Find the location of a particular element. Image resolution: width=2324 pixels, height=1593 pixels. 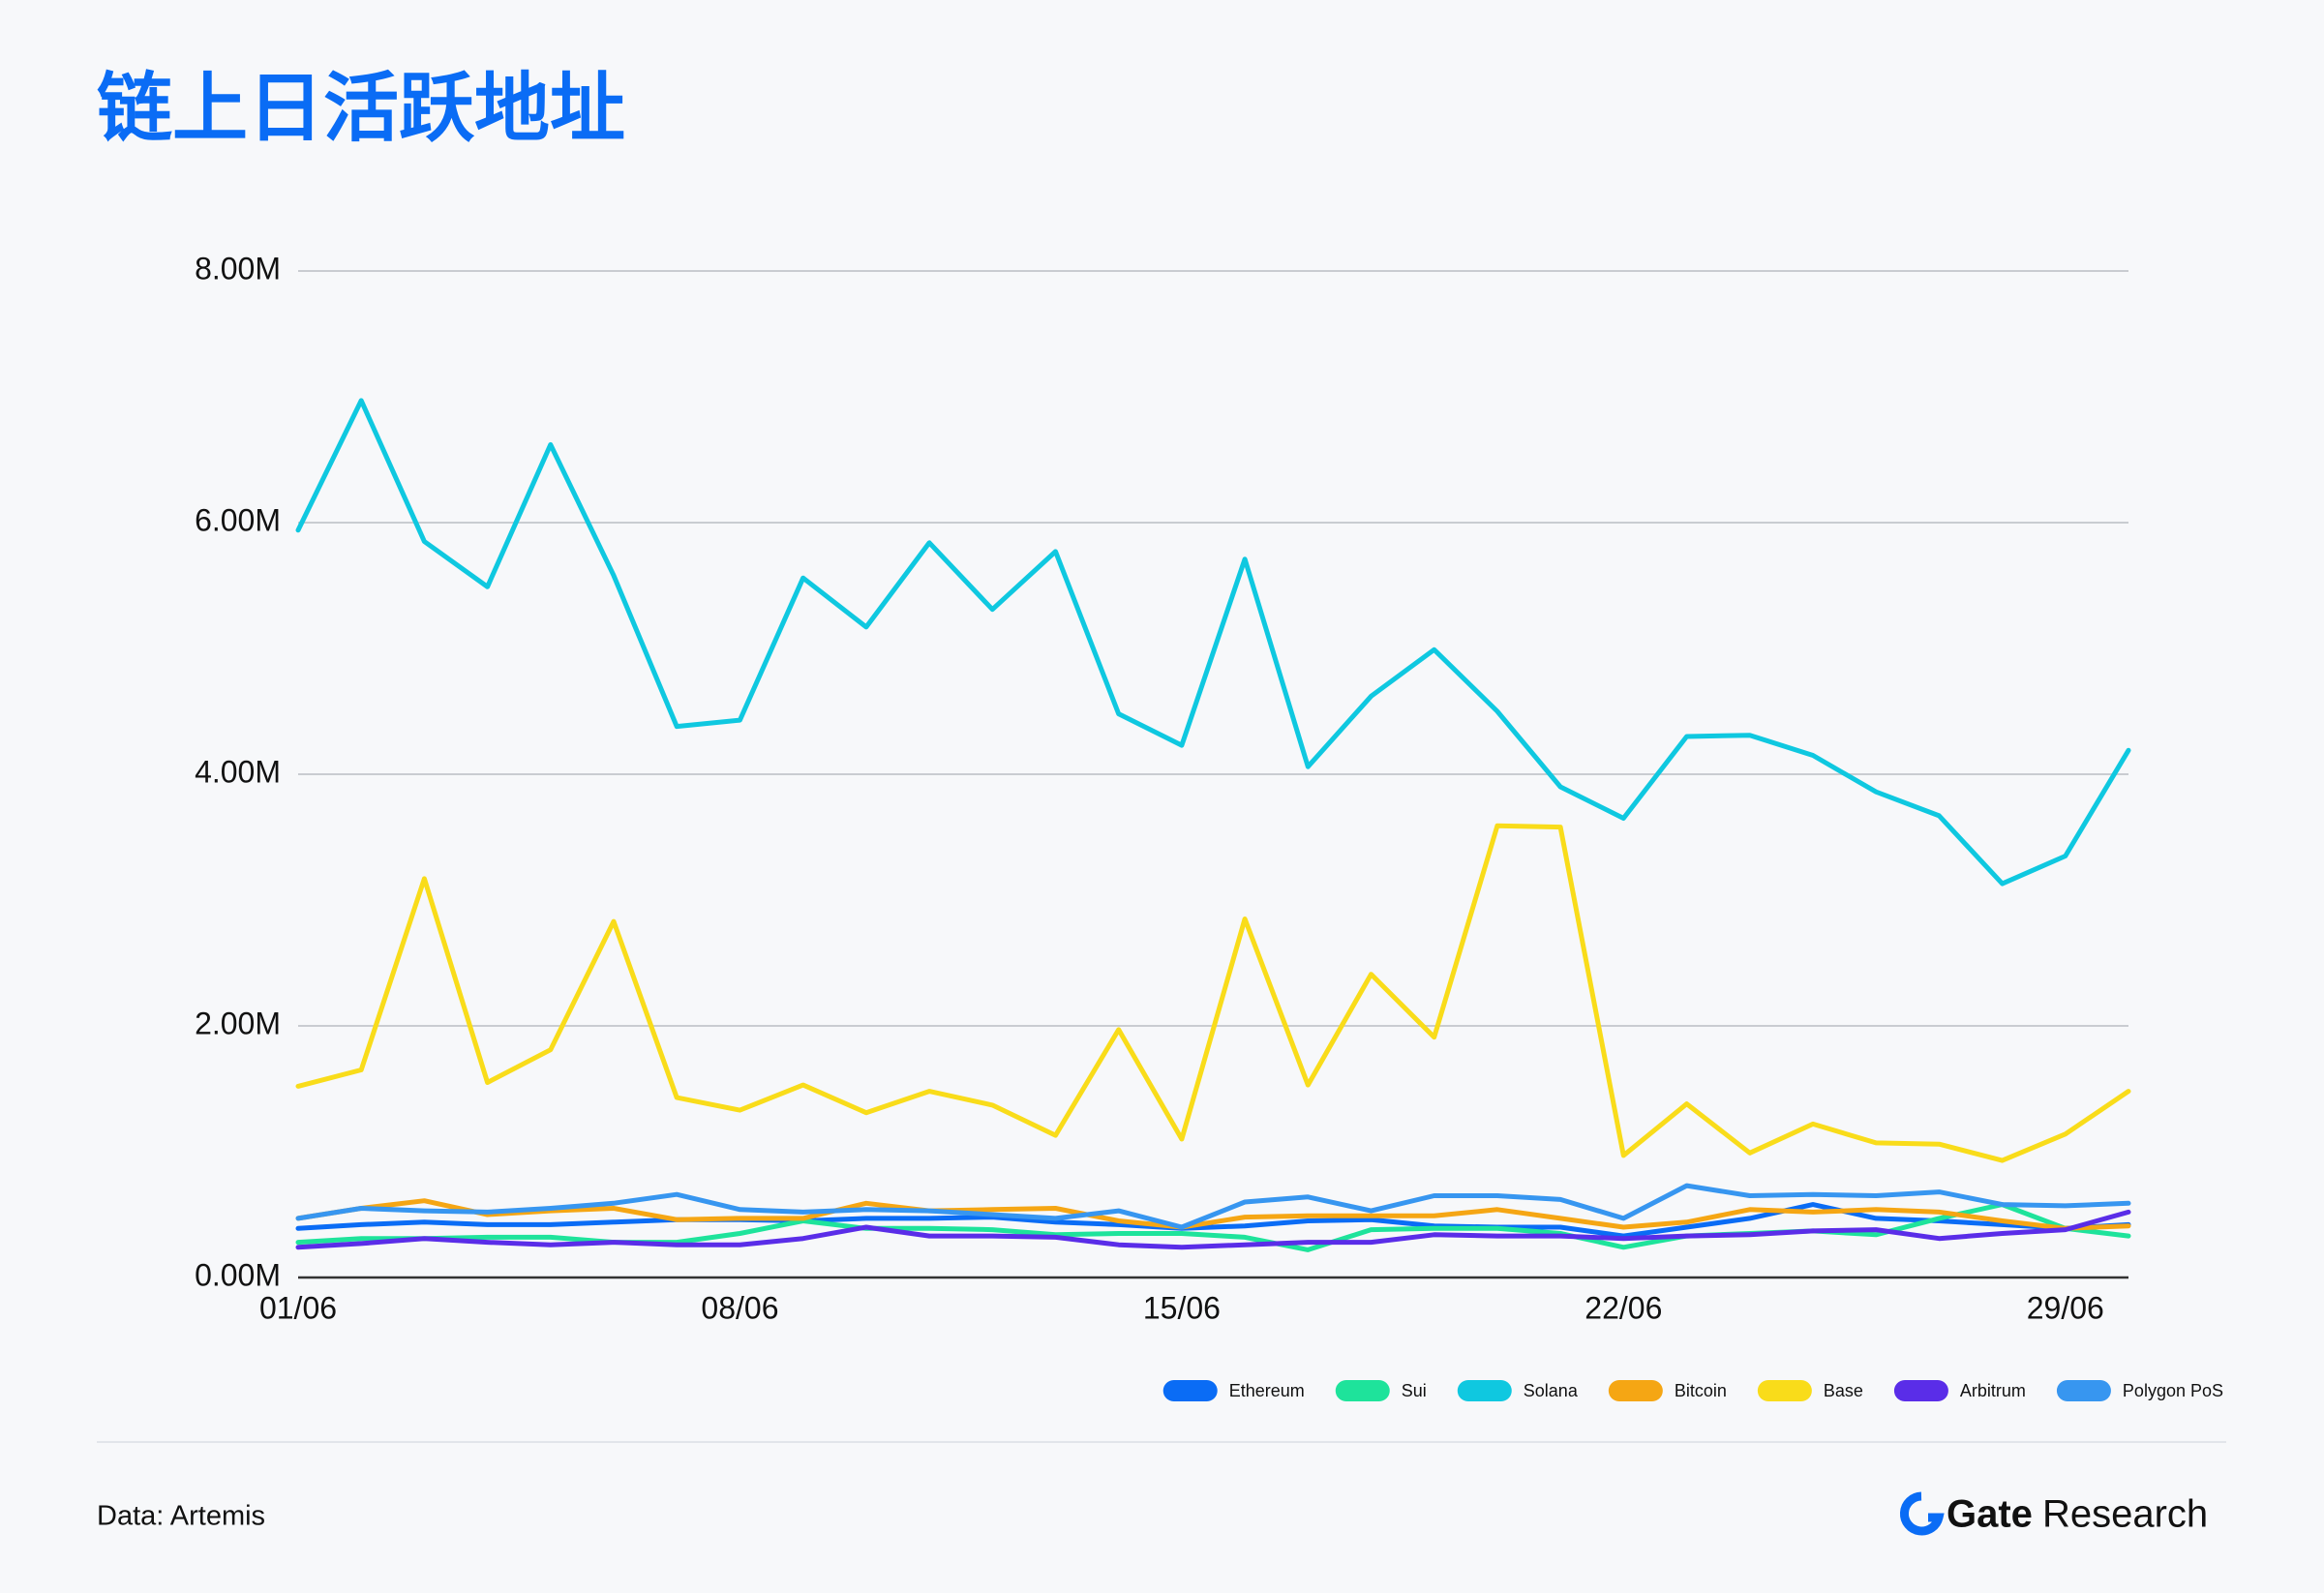

y-tick-label: 8.00M is located at coordinates (238, 268).